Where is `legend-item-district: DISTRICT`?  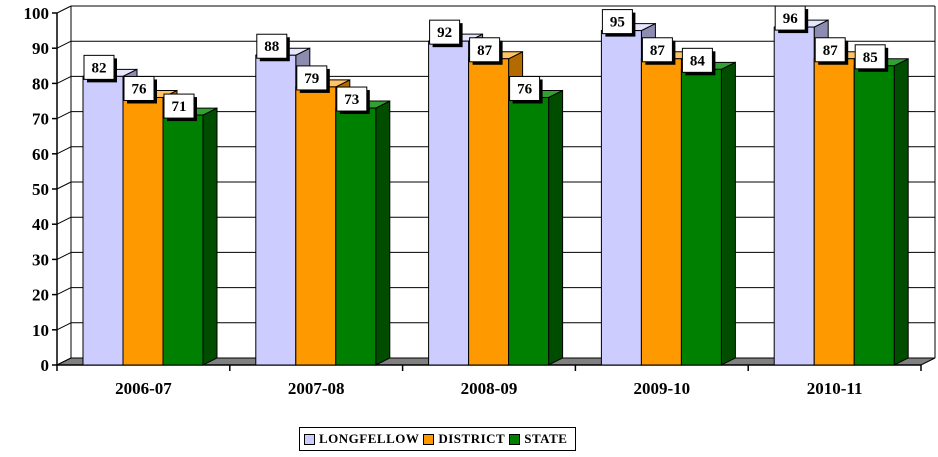 legend-item-district: DISTRICT is located at coordinates (464, 439).